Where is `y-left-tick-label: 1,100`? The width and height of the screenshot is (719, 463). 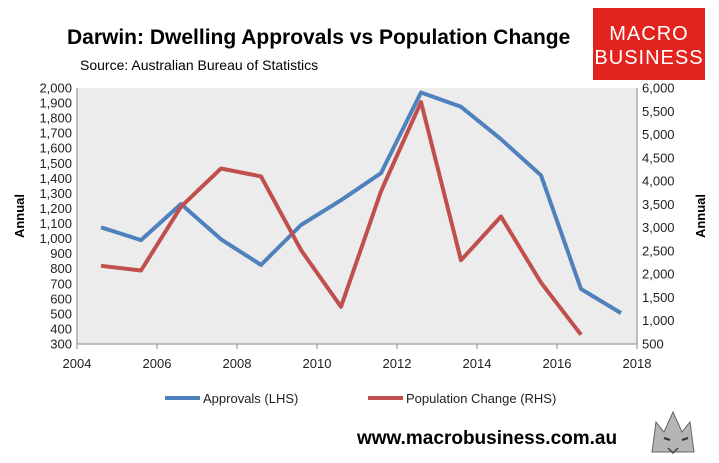
y-left-tick-label: 1,100 is located at coordinates (55, 223).